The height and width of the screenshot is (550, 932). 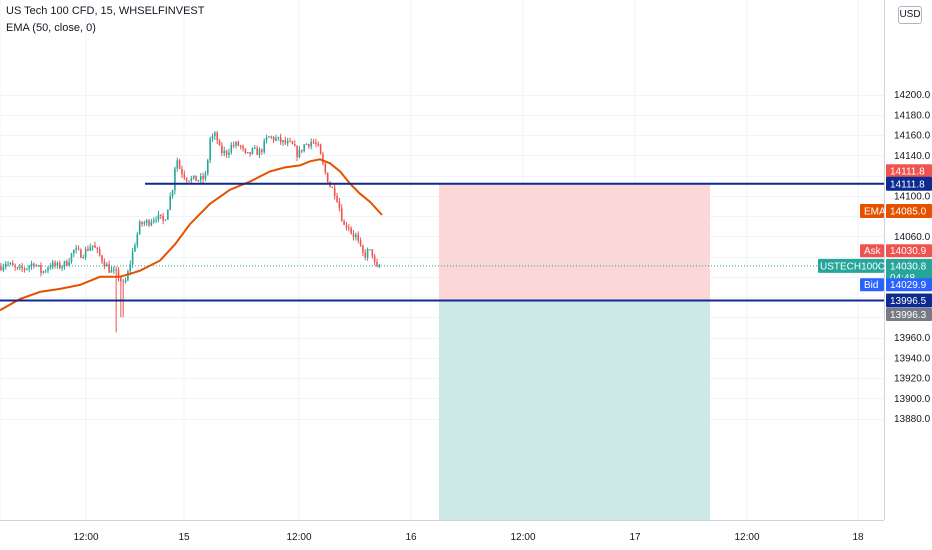 I want to click on risk-zone, so click(x=574, y=242).